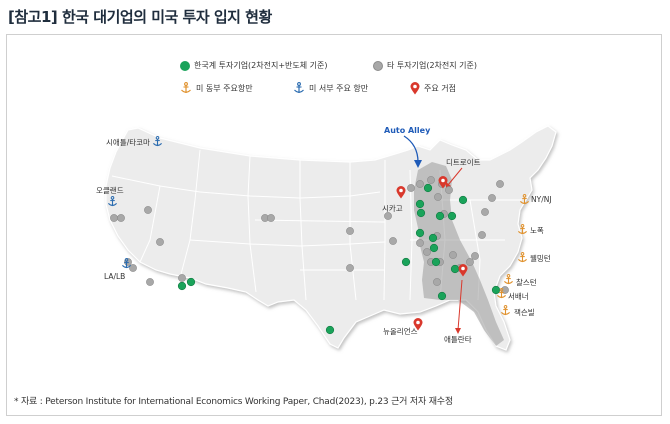  I want to click on detroit-arrow, so click(455, 176).